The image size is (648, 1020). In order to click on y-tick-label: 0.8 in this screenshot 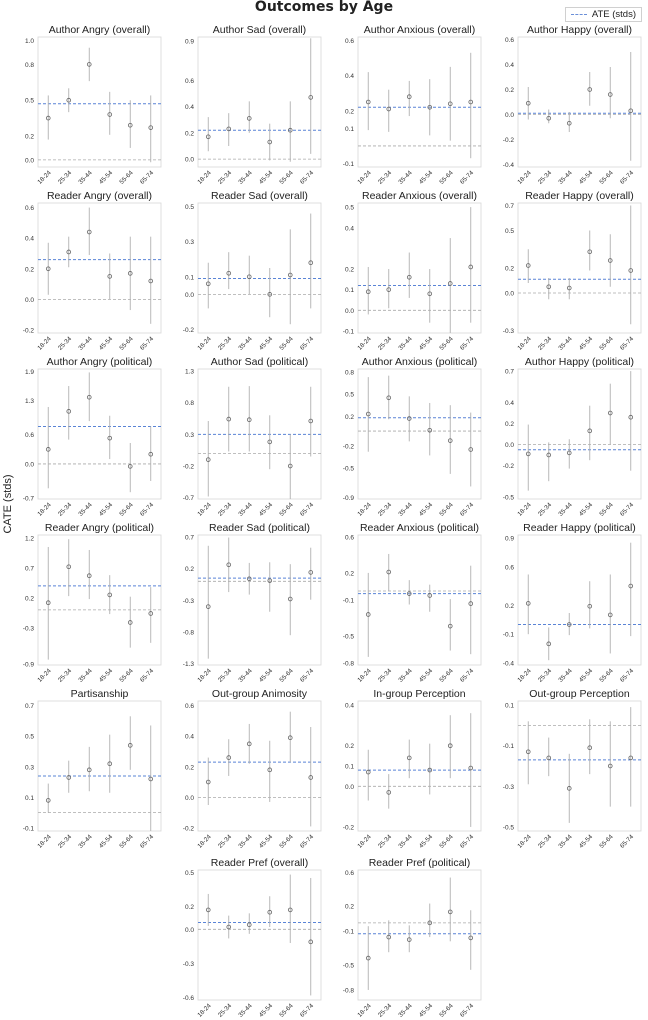, I will do `click(29, 65)`.